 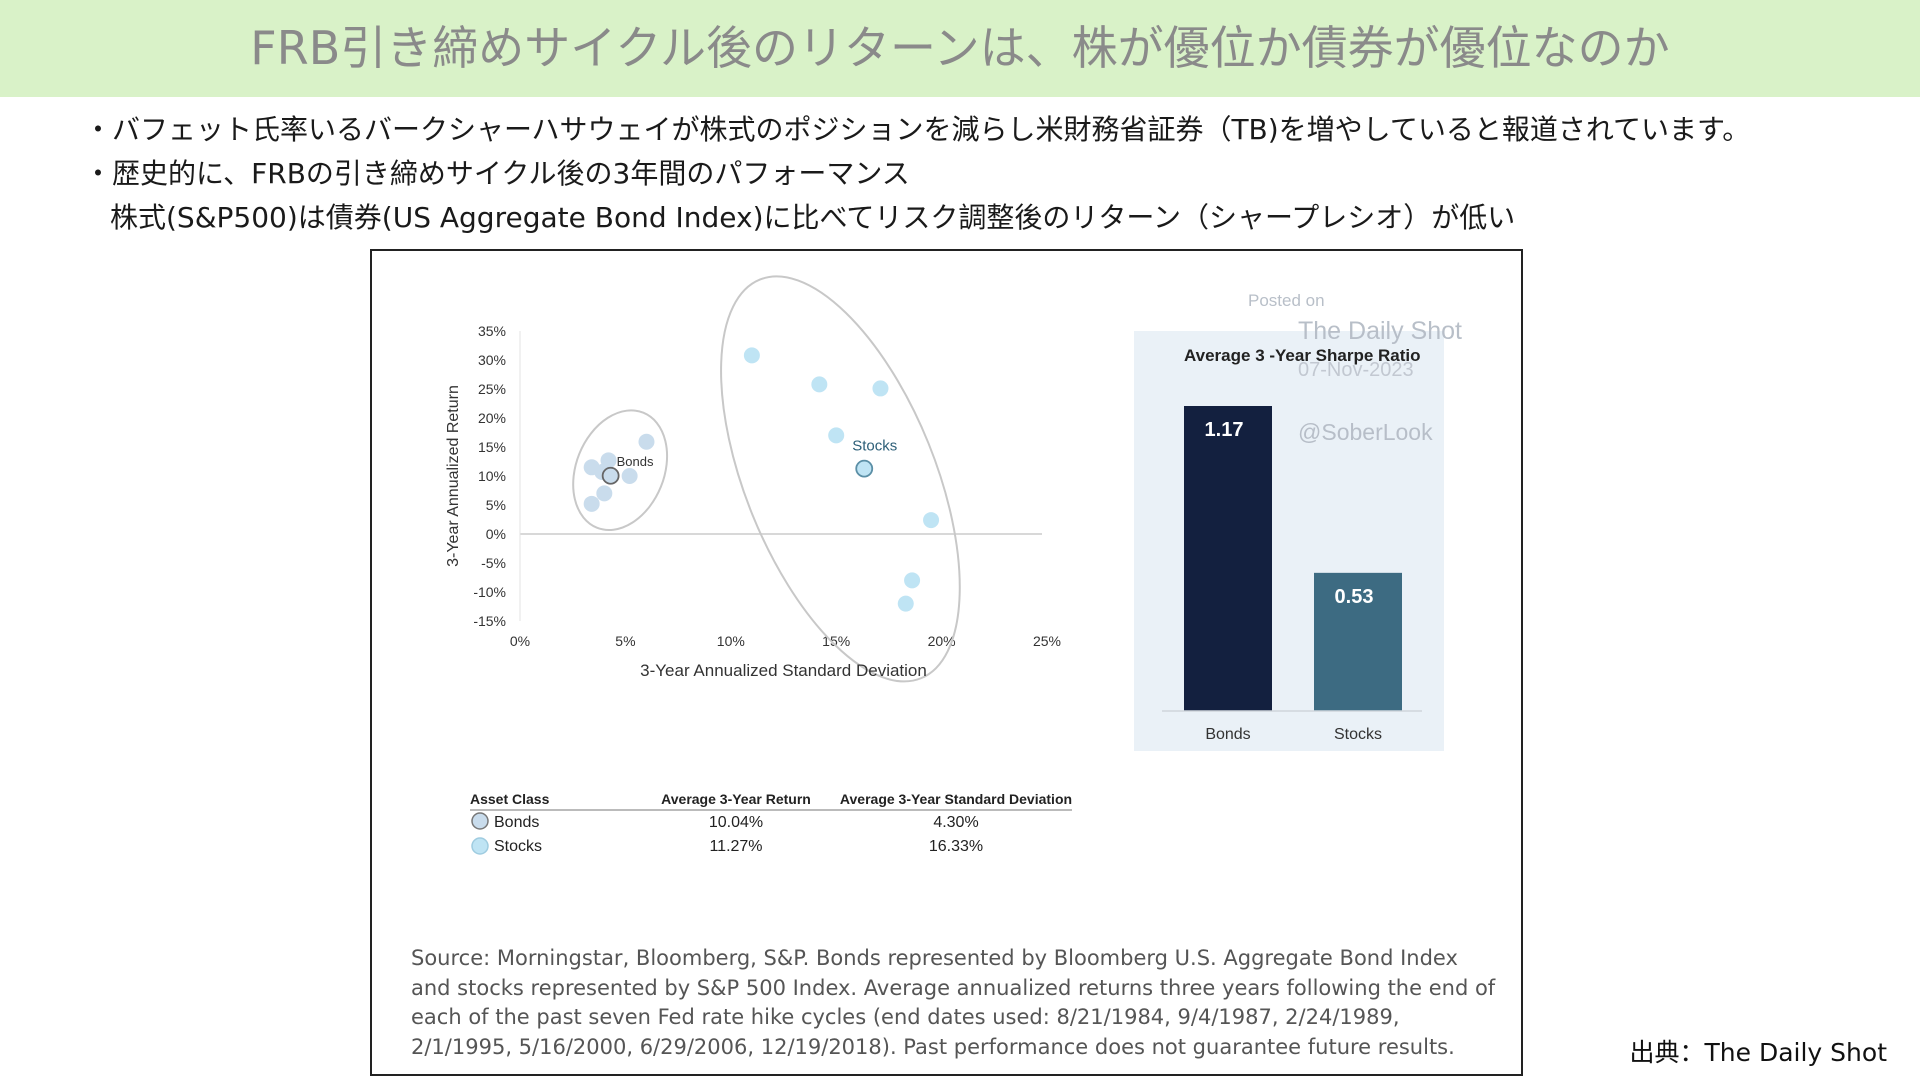 What do you see at coordinates (1380, 331) in the screenshot?
I see `watermark-site: The Daily Shot` at bounding box center [1380, 331].